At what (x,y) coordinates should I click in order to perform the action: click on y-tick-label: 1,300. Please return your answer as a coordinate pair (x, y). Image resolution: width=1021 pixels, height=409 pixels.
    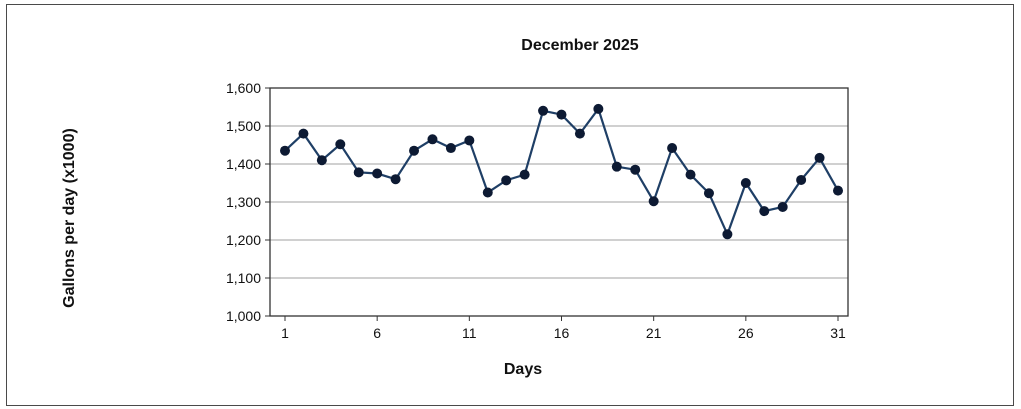
    Looking at the image, I should click on (243, 202).